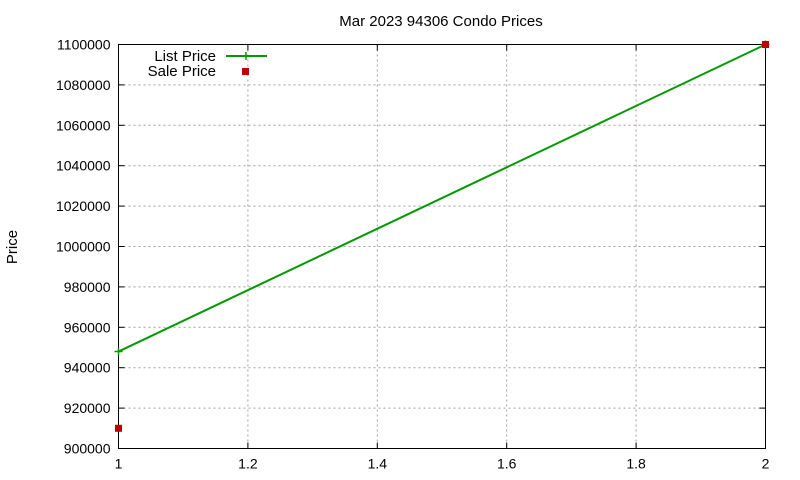  Describe the element at coordinates (185, 56) in the screenshot. I see `legend-label-list-price: List Price` at that location.